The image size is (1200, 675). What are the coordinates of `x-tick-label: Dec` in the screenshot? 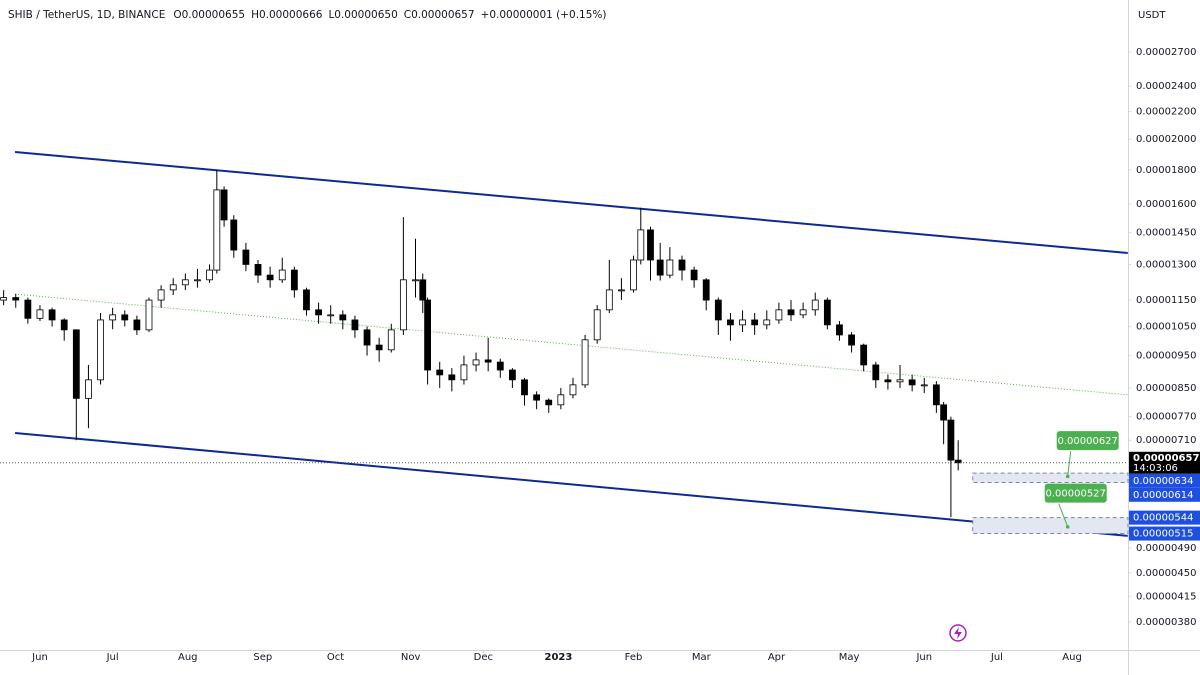 It's located at (483, 657).